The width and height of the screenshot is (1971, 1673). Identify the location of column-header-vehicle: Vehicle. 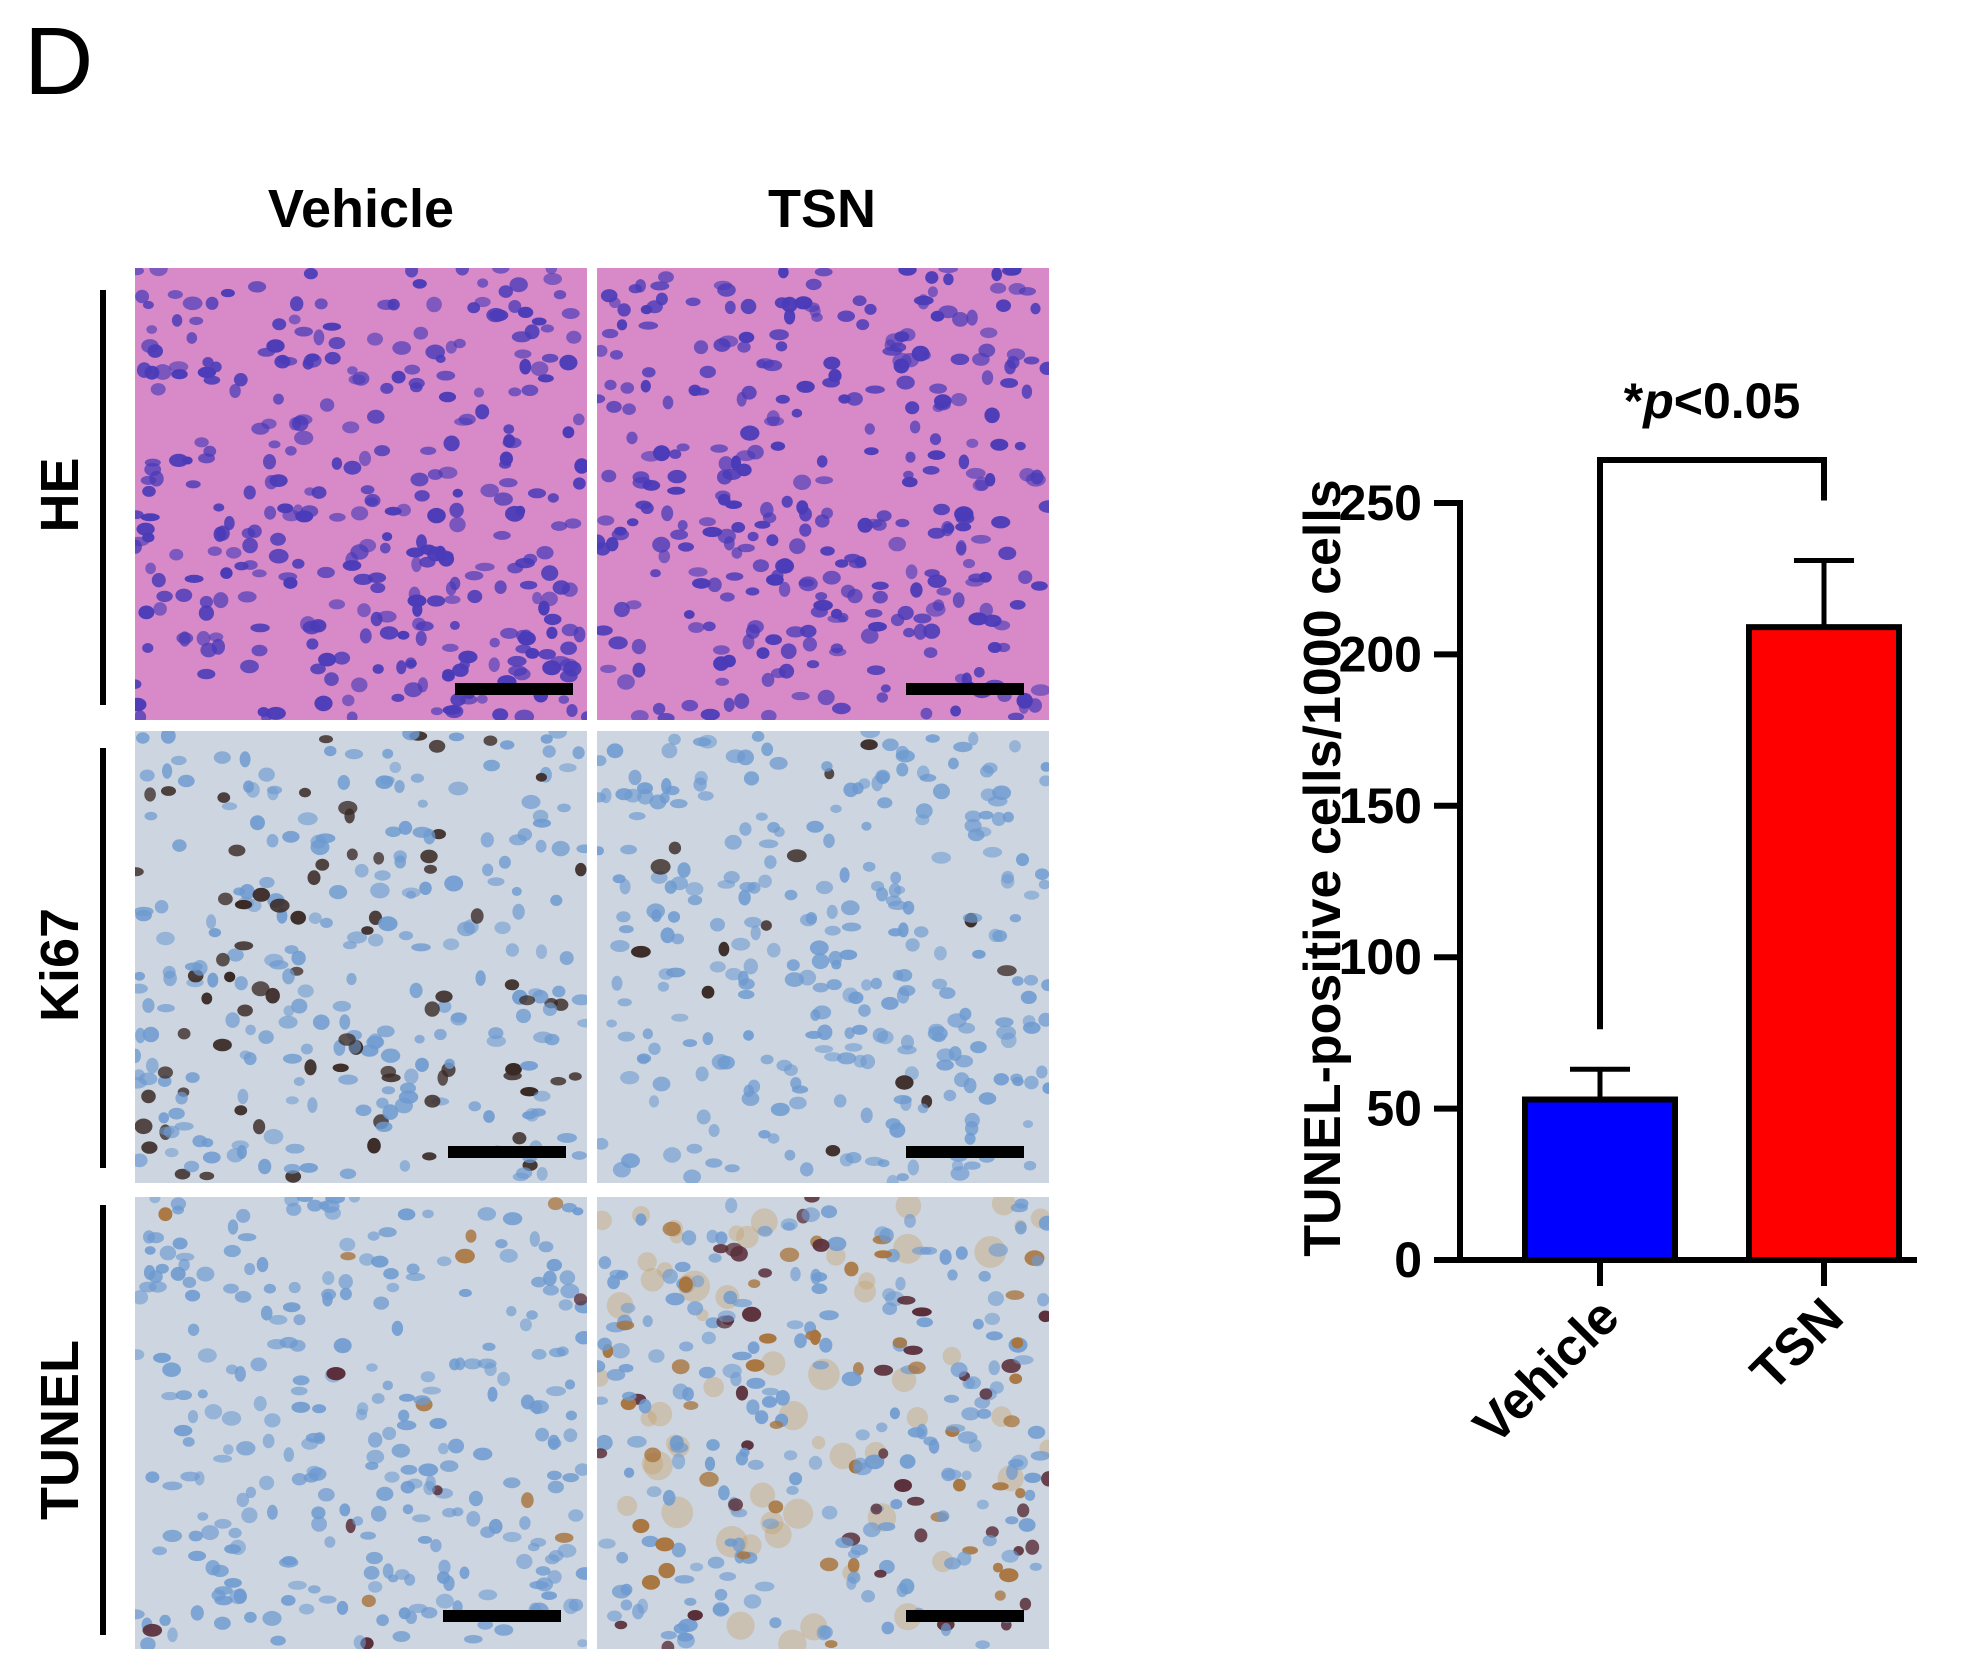
(361, 209).